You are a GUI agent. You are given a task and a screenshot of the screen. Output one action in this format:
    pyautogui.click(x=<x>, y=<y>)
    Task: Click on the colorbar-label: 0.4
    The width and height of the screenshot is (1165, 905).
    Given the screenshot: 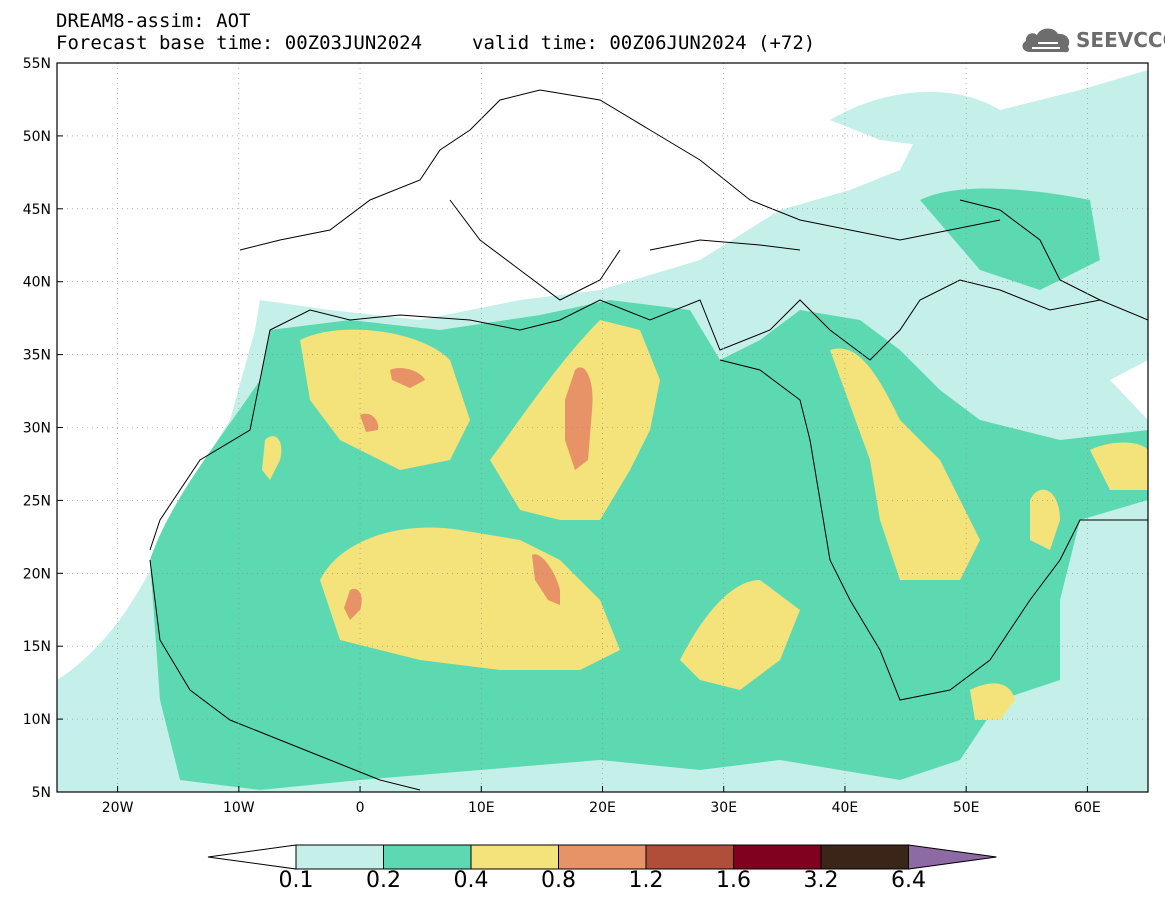 What is the action you would take?
    pyautogui.click(x=471, y=880)
    